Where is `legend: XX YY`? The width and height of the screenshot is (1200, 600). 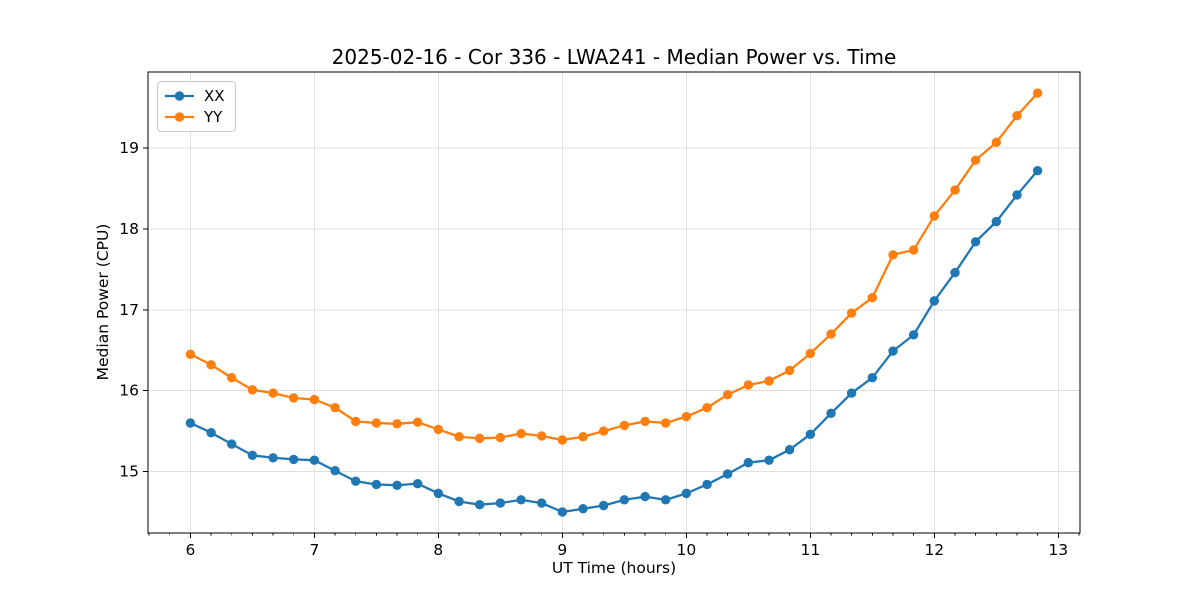
legend: XX YY is located at coordinates (196, 106).